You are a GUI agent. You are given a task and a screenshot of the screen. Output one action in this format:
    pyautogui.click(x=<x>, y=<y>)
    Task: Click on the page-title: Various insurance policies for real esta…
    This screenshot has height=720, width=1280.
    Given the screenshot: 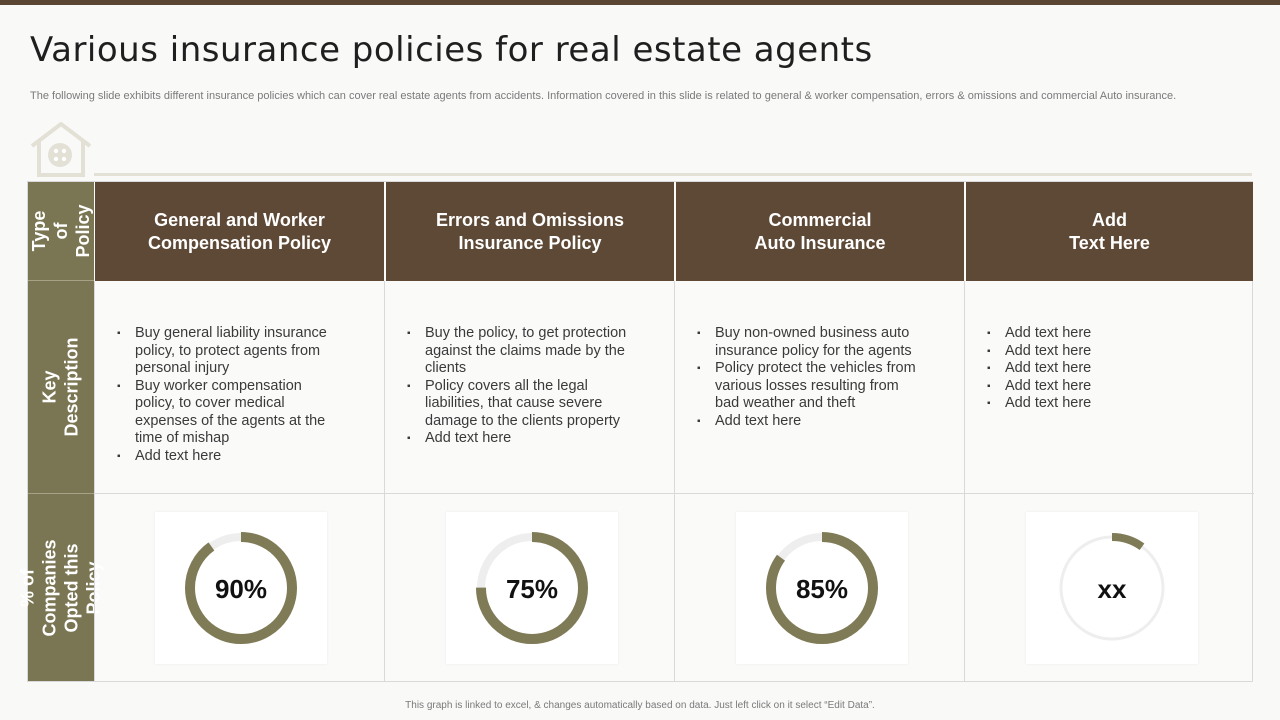 What is the action you would take?
    pyautogui.click(x=451, y=50)
    